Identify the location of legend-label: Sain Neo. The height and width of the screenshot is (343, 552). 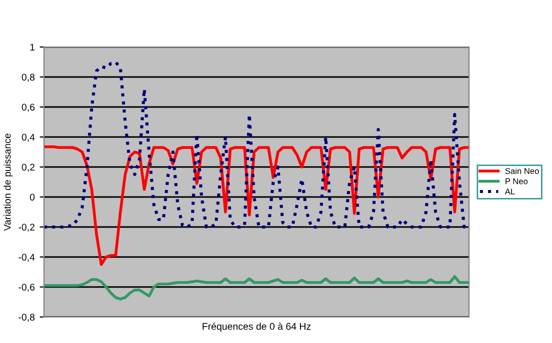
(522, 171).